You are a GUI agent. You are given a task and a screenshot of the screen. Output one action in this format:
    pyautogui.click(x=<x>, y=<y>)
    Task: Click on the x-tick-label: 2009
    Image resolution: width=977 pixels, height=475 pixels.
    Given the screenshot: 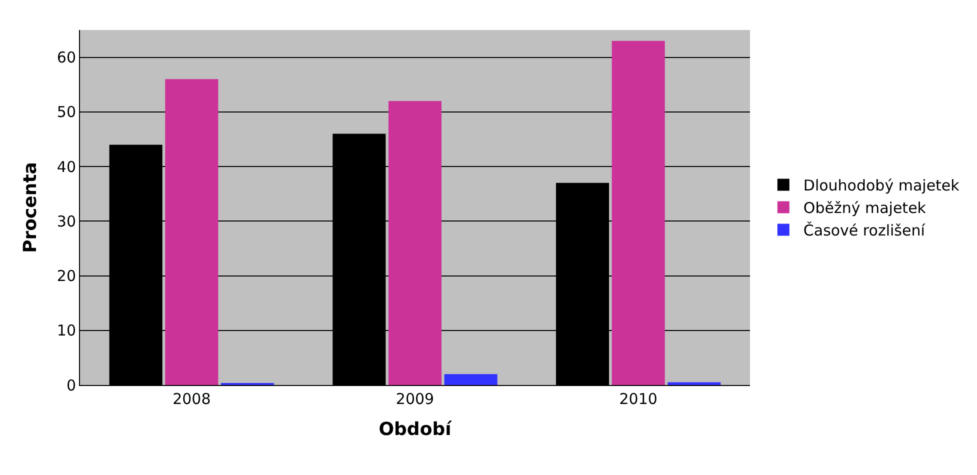 What is the action you would take?
    pyautogui.click(x=415, y=399)
    